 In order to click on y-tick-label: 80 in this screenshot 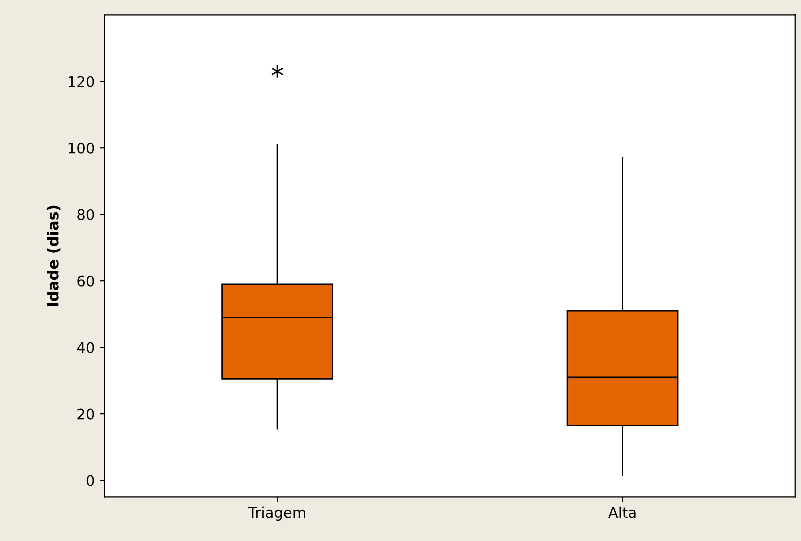, I will do `click(86, 214)`.